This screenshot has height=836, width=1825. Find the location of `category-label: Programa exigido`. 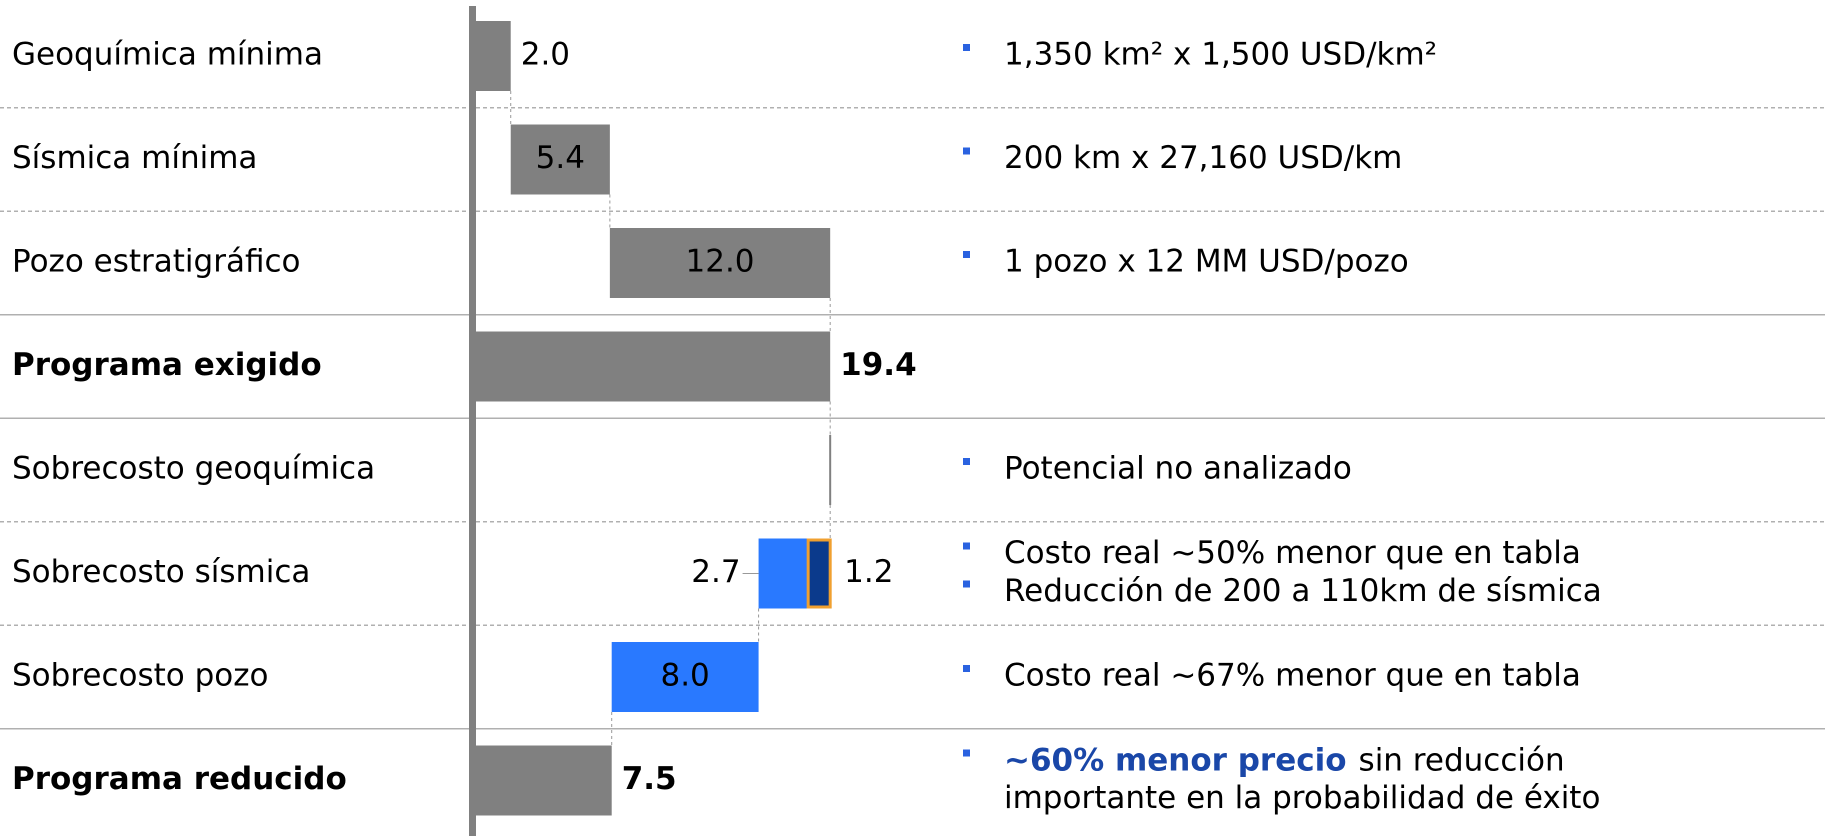

category-label: Programa exigido is located at coordinates (167, 365).